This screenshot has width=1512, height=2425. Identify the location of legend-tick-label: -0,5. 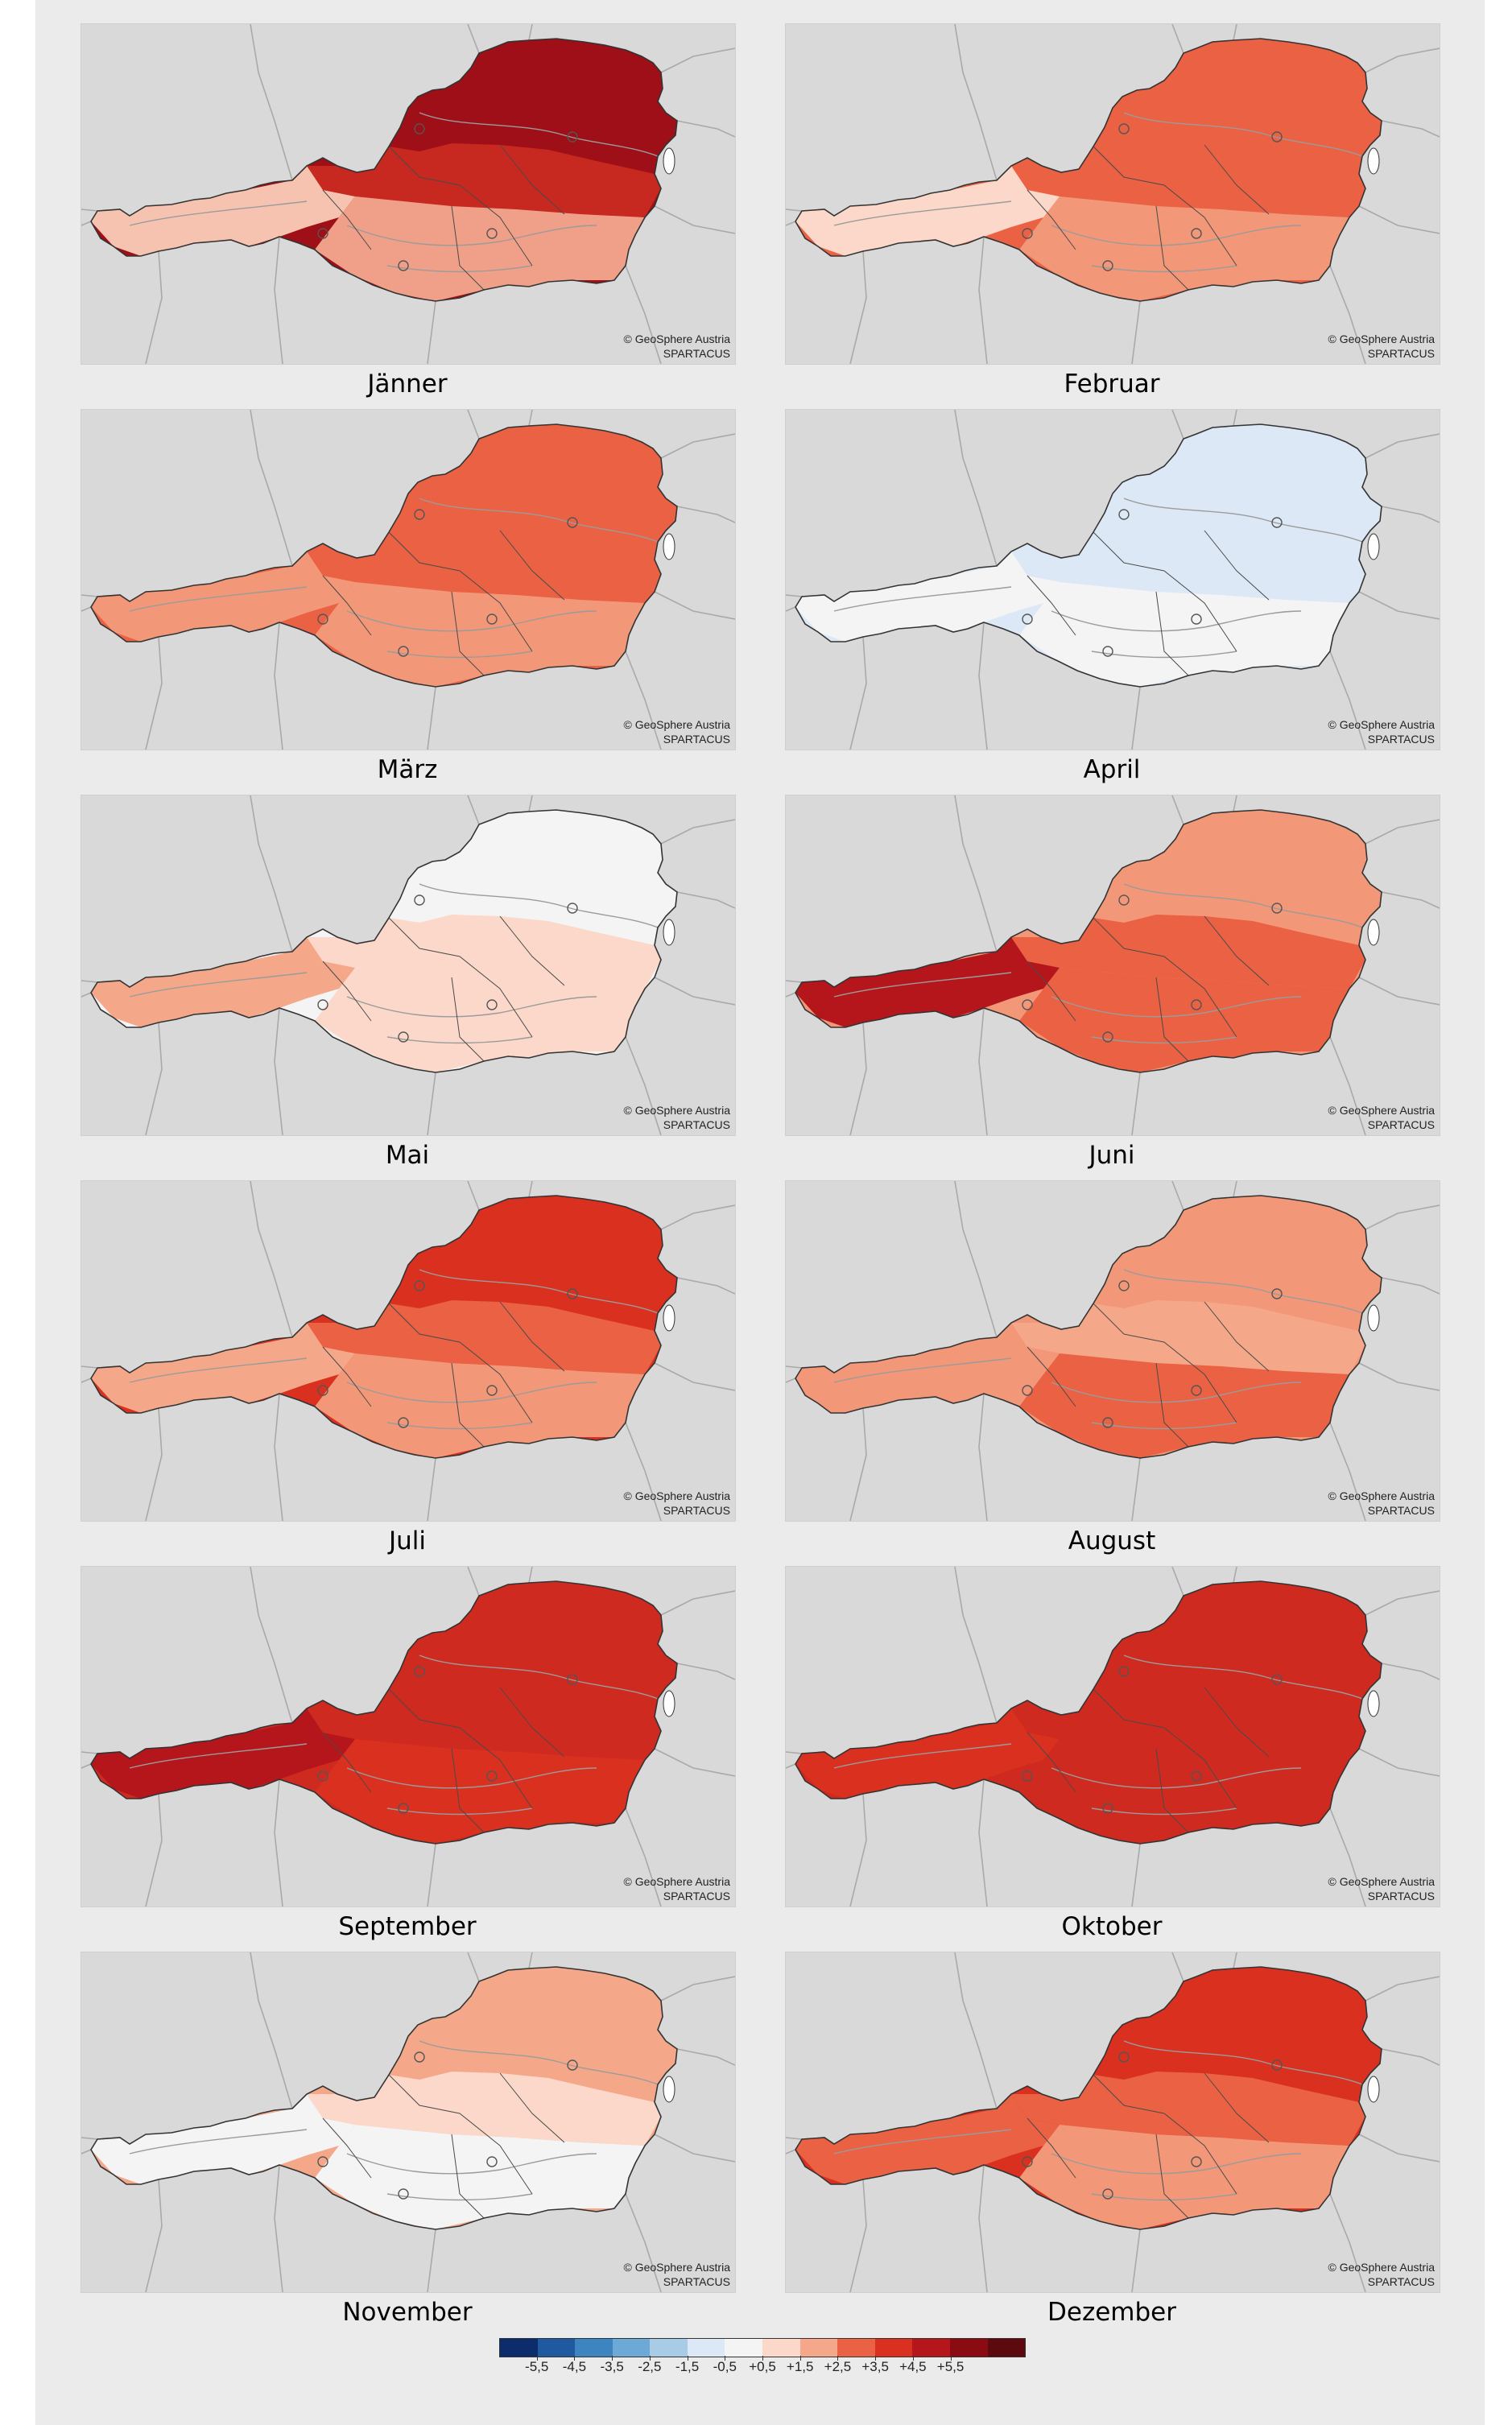
(725, 2366).